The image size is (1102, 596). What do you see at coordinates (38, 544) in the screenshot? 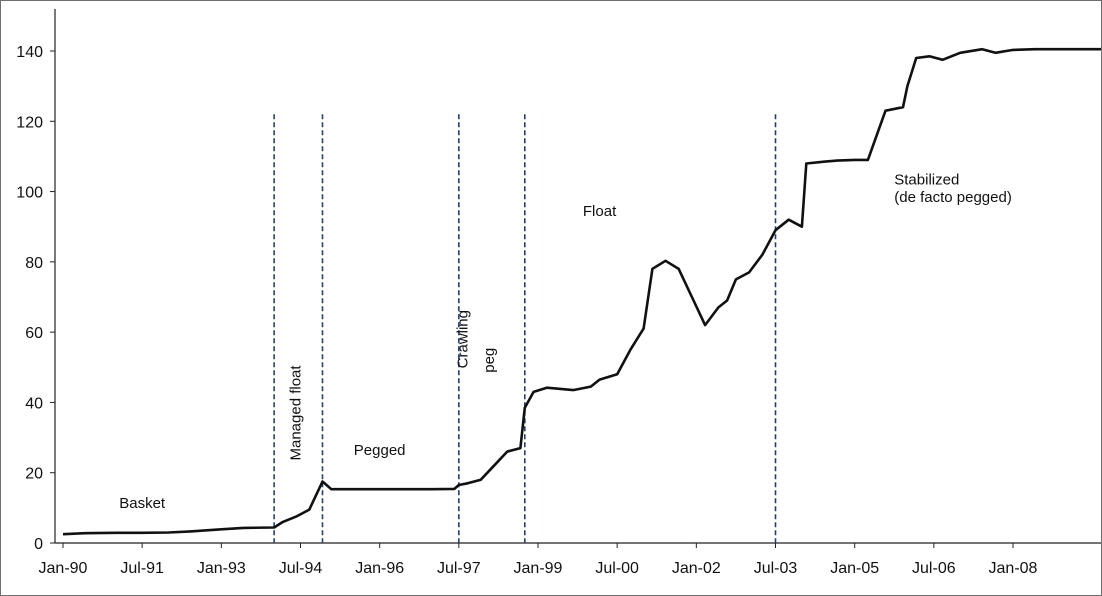
I see `y-tick-label: 0` at bounding box center [38, 544].